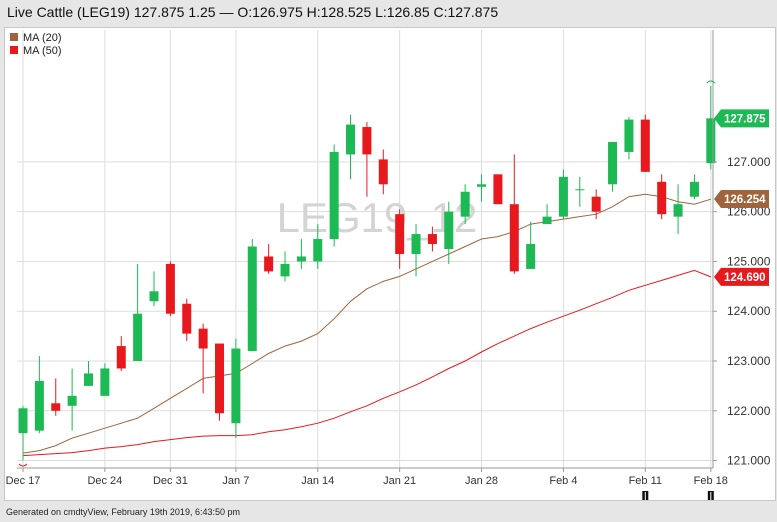  Describe the element at coordinates (399, 481) in the screenshot. I see `x-tick-label: Jan 21` at that location.